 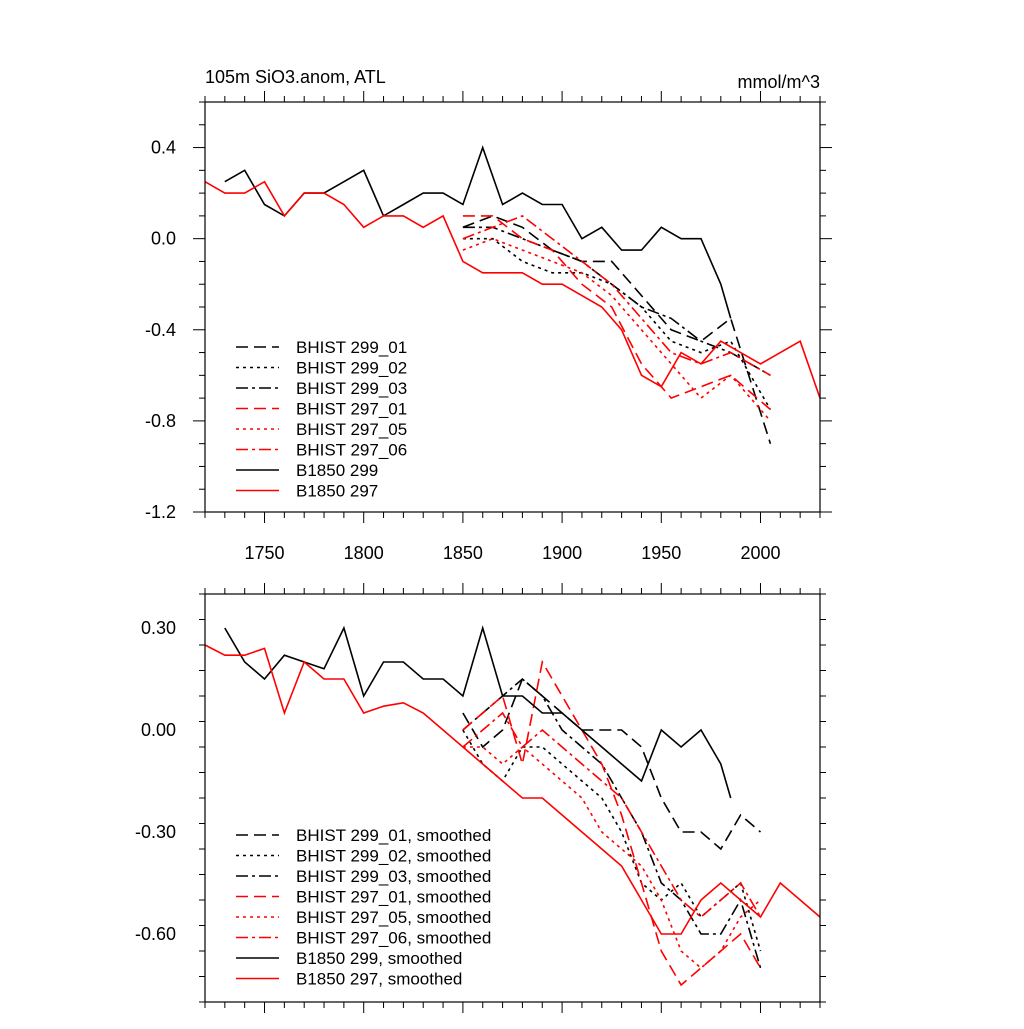 I want to click on top-x-tick-label: 1950, so click(x=661, y=553).